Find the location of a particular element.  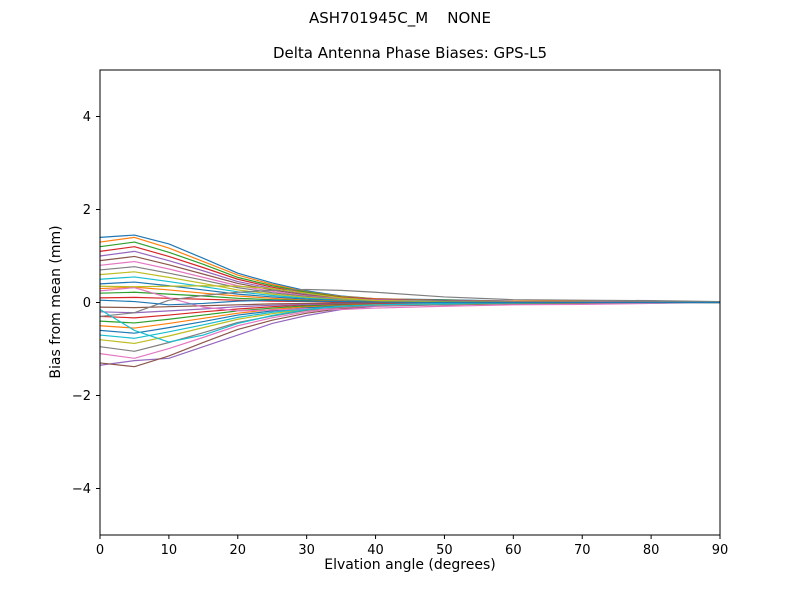

x-tick-label: 50 is located at coordinates (444, 550).